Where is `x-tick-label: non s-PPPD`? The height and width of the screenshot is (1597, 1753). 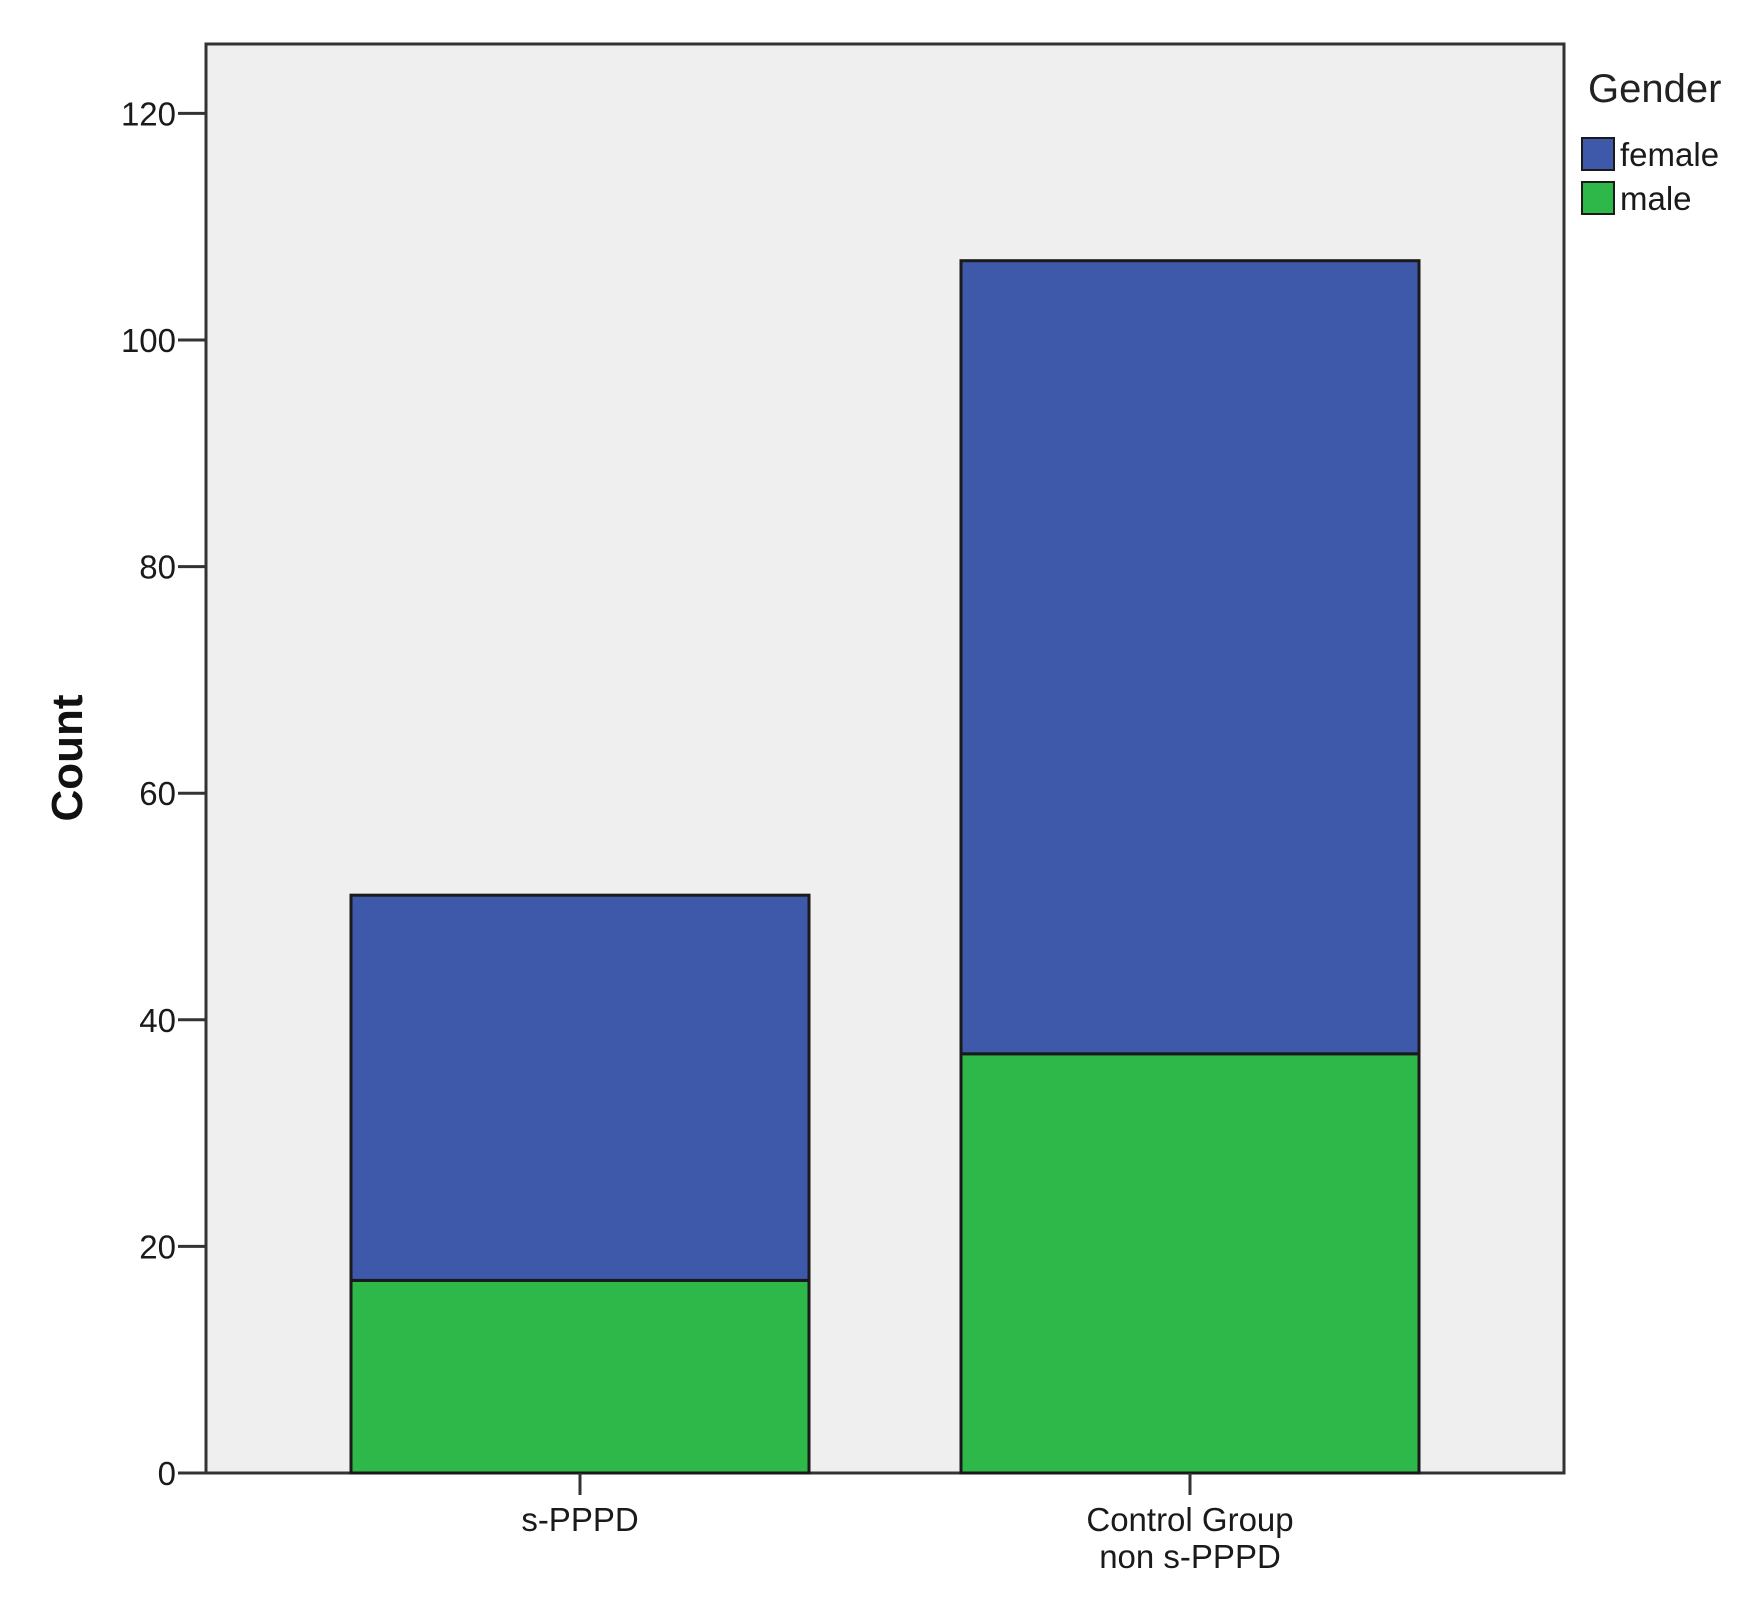
x-tick-label: non s-PPPD is located at coordinates (1190, 1556).